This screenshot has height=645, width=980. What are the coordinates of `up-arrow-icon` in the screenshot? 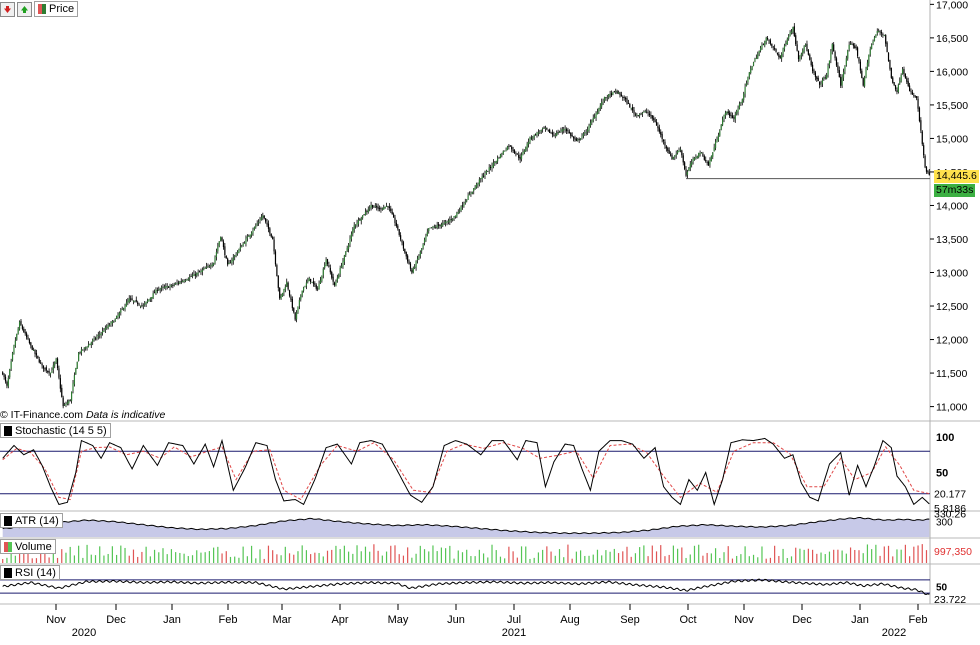 It's located at (24, 9).